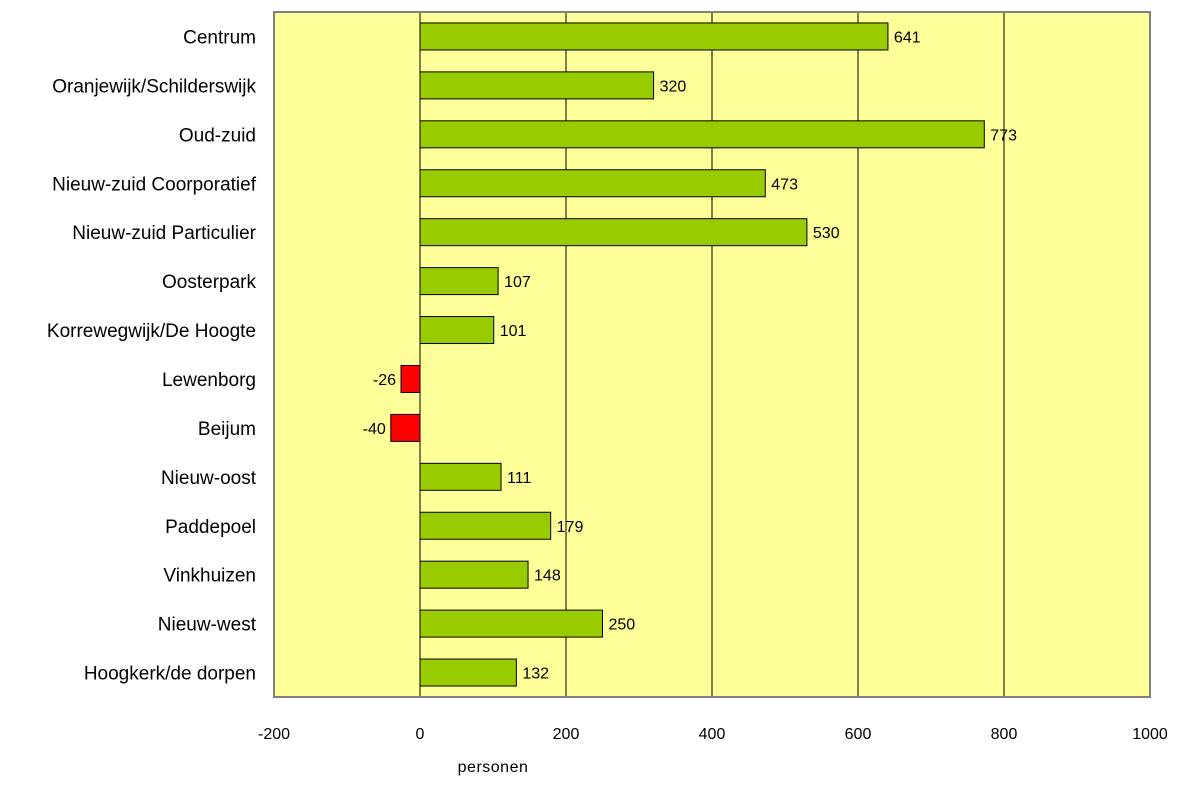 This screenshot has height=785, width=1177. I want to click on bar-oud-zuid, so click(702, 134).